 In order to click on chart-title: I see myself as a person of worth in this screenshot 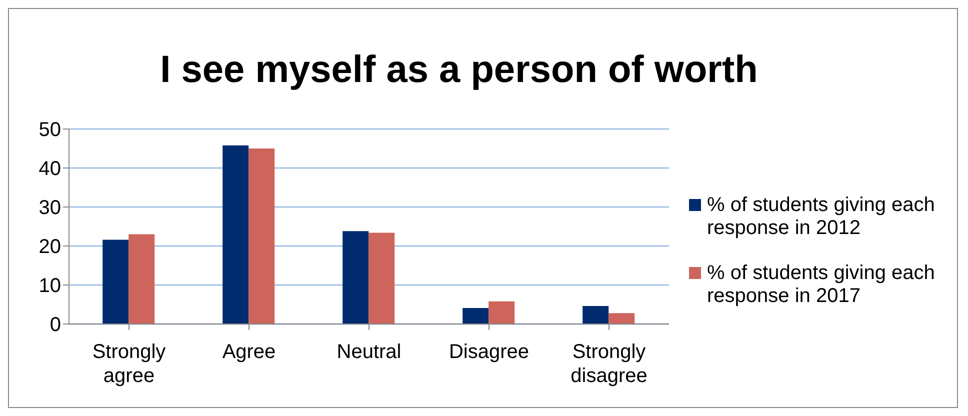, I will do `click(459, 70)`.